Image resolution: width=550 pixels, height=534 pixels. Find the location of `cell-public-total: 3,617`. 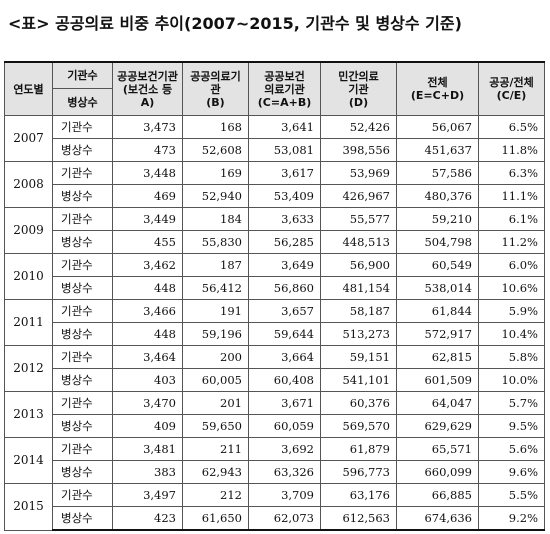

cell-public-total: 3,617 is located at coordinates (284, 173).